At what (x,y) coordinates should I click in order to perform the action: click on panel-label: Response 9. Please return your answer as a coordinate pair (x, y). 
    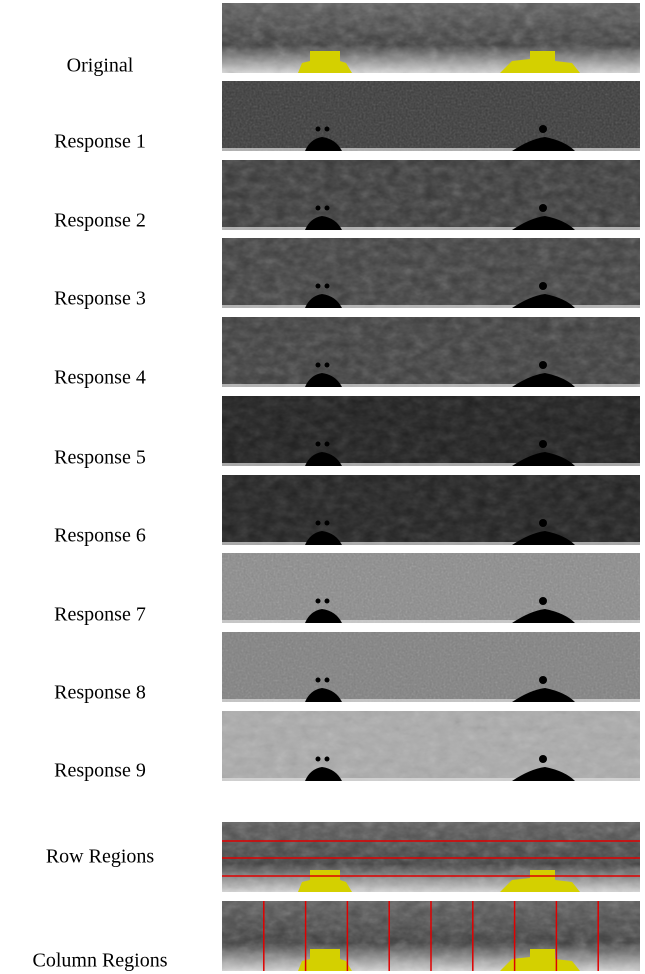
    Looking at the image, I should click on (100, 771).